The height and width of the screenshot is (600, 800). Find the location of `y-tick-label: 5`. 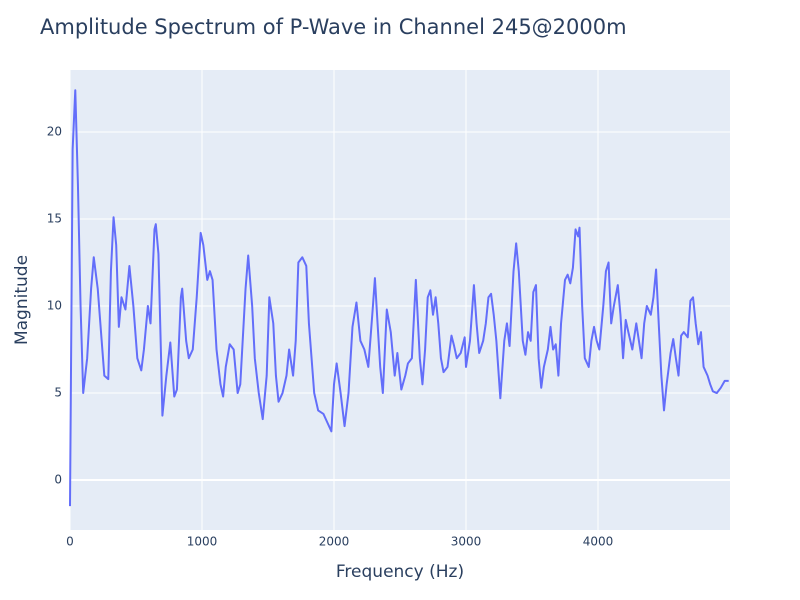

y-tick-label: 5 is located at coordinates (58, 393).